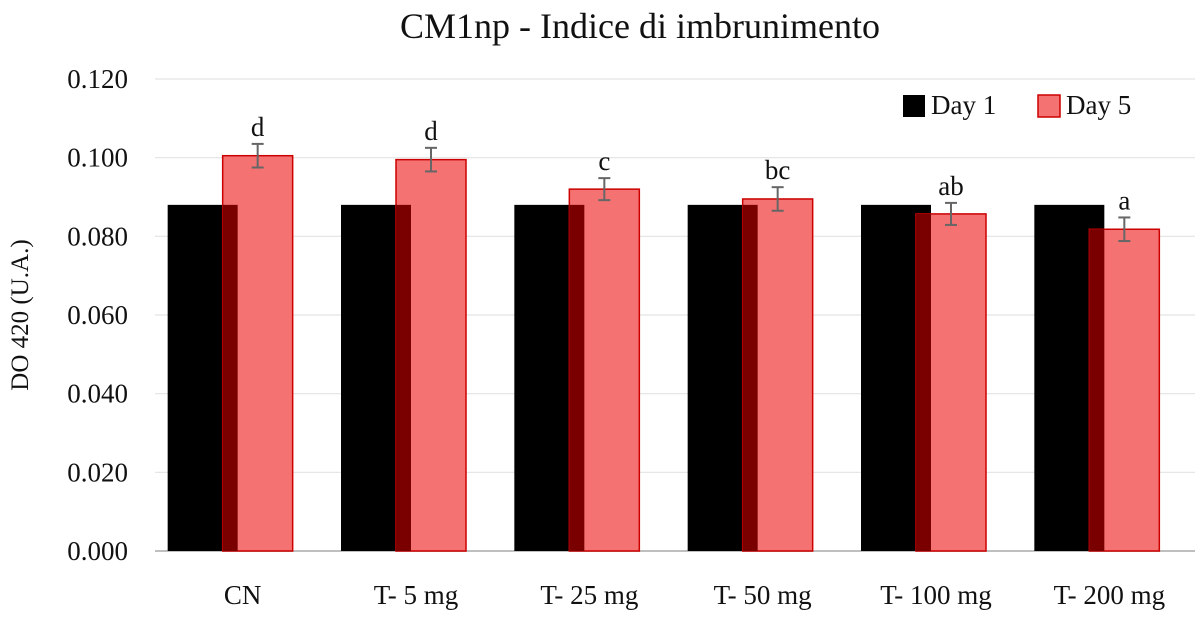 The height and width of the screenshot is (620, 1200). What do you see at coordinates (97, 236) in the screenshot?
I see `y-tick-label: 0.080` at bounding box center [97, 236].